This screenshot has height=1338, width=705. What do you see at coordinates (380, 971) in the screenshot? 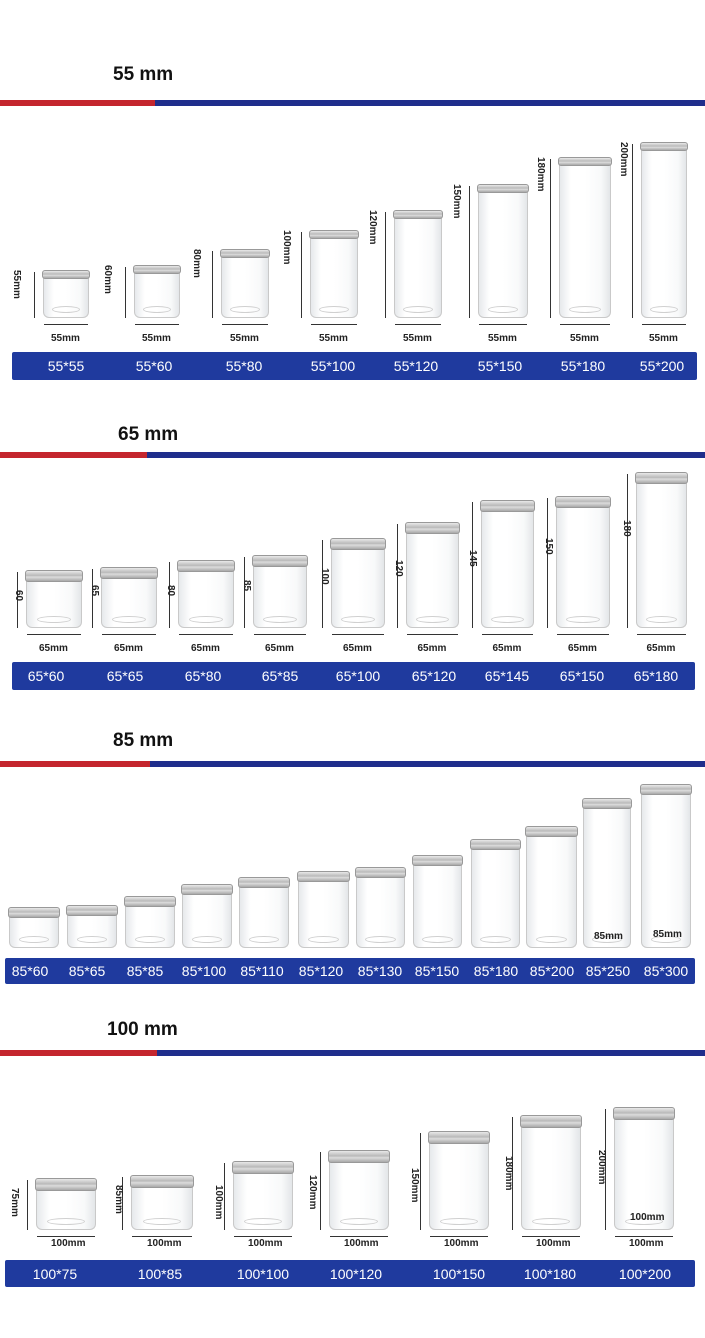
I see `size-label: 85*130` at bounding box center [380, 971].